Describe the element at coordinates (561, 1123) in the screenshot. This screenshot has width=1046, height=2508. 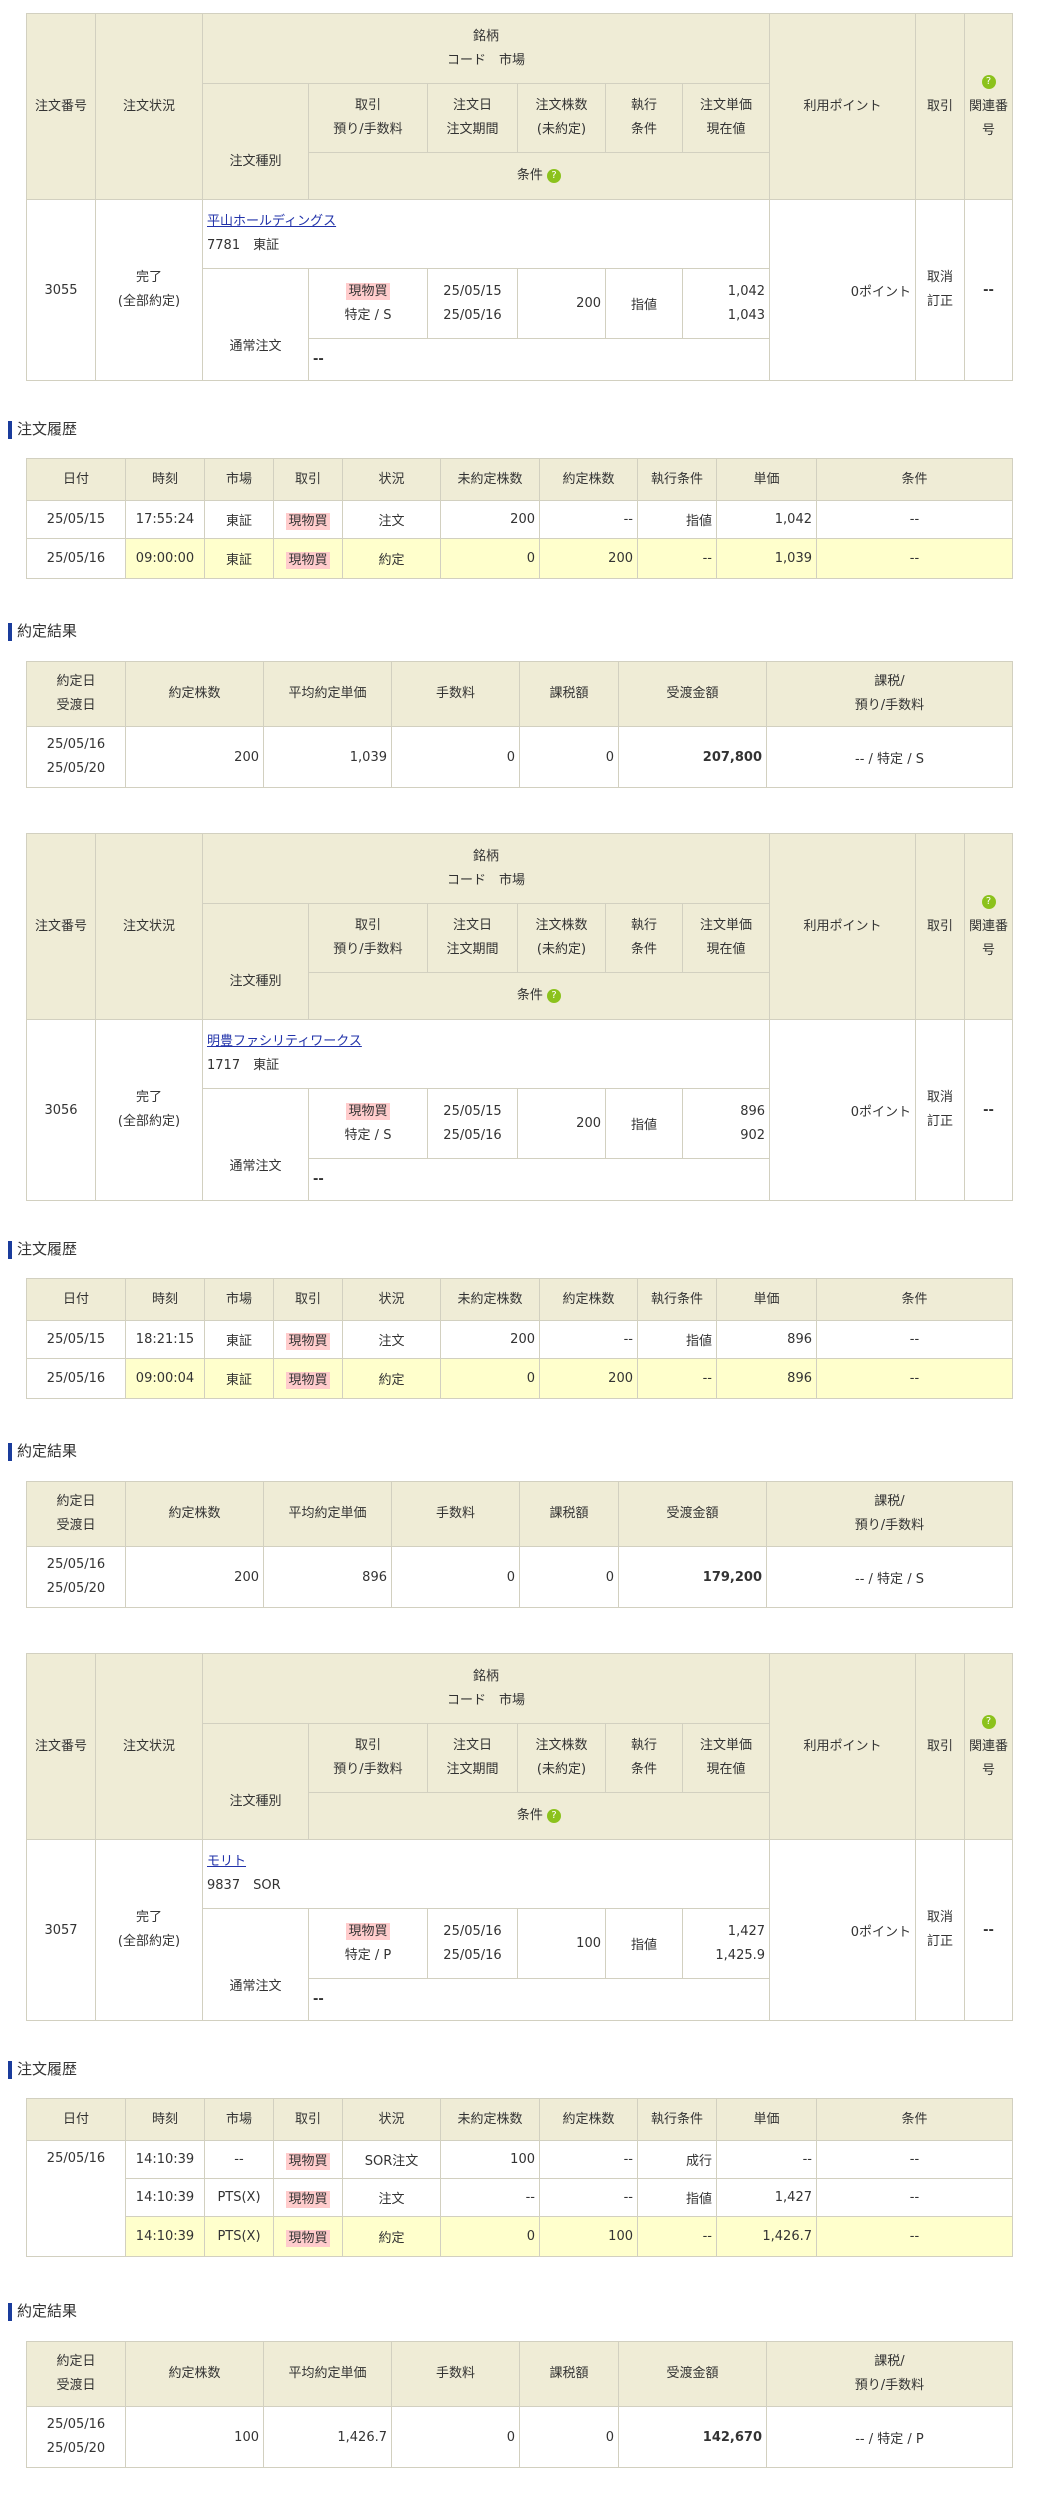
I see `order-qty: 200` at that location.